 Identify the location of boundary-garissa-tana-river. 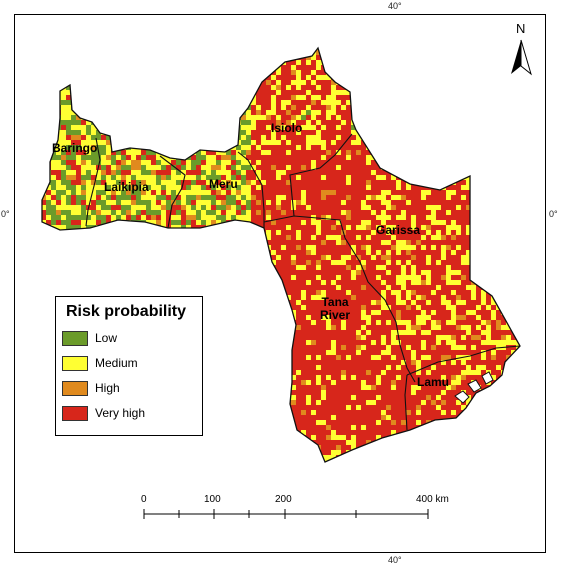
(380, 310).